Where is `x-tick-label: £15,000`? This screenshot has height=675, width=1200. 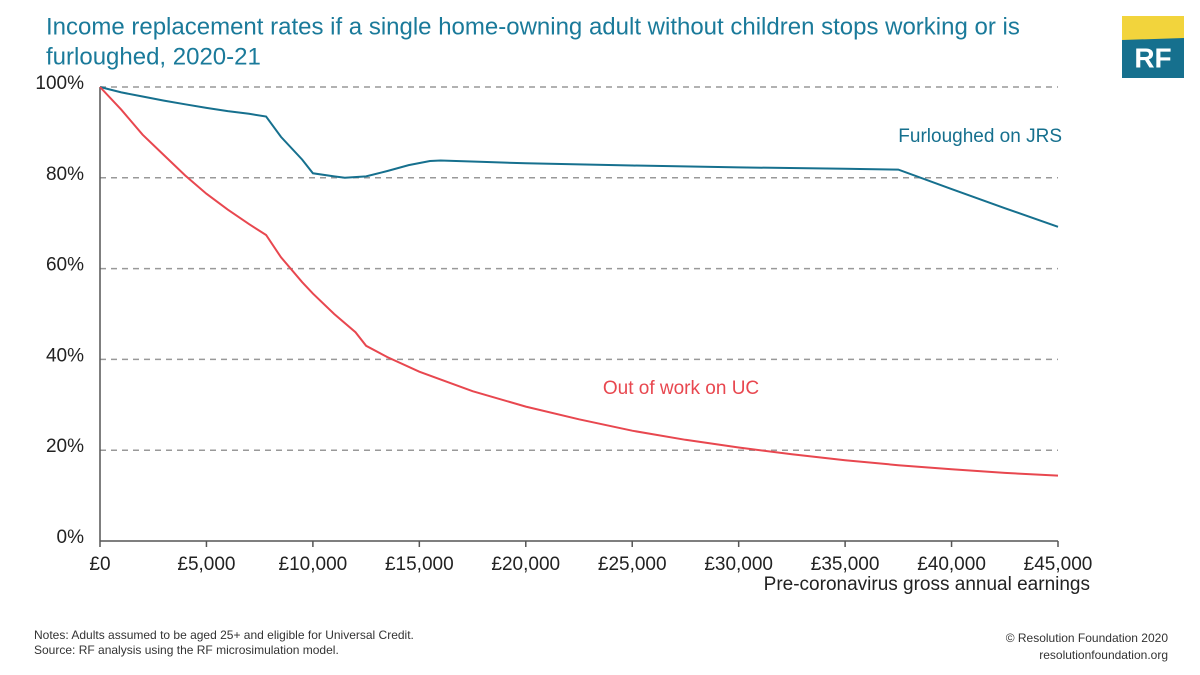
x-tick-label: £15,000 is located at coordinates (419, 564).